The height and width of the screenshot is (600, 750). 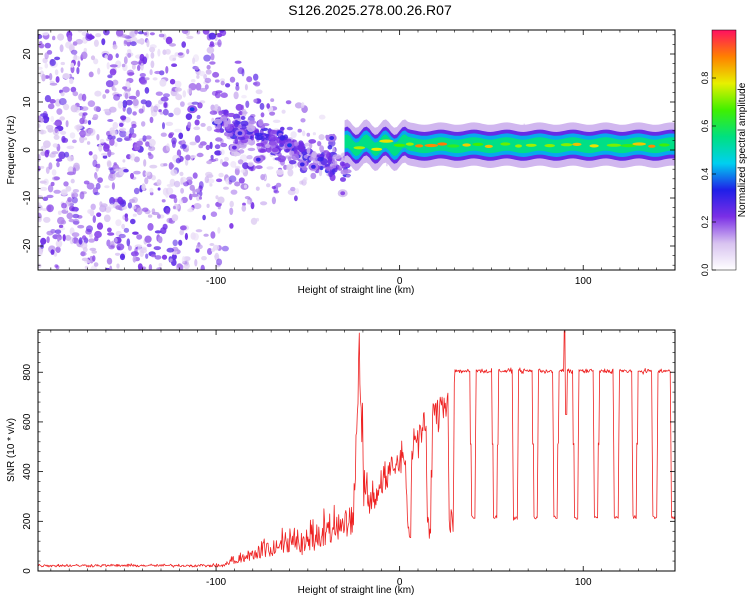 What do you see at coordinates (705, 222) in the screenshot?
I see `colorbar-tick-label: 0.2` at bounding box center [705, 222].